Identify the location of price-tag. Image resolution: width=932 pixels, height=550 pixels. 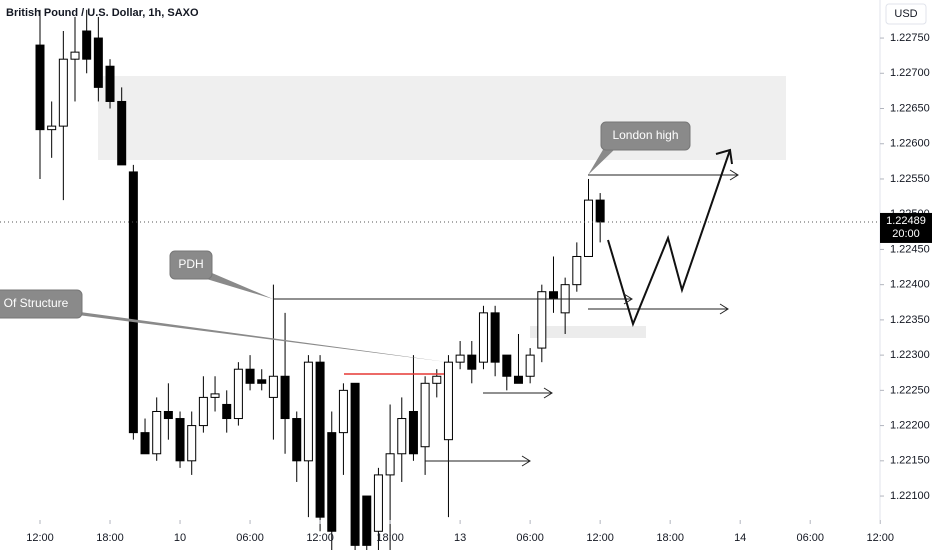
(906, 227).